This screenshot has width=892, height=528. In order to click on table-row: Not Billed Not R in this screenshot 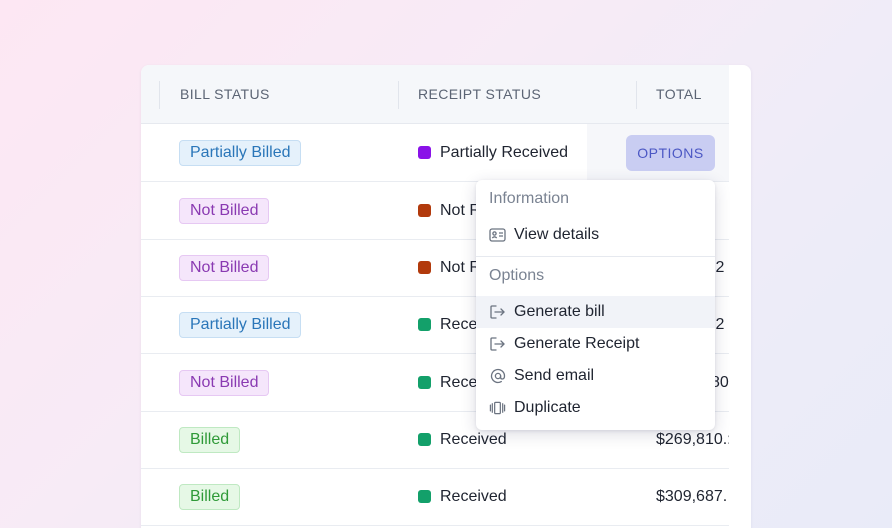, I will do `click(435, 211)`.